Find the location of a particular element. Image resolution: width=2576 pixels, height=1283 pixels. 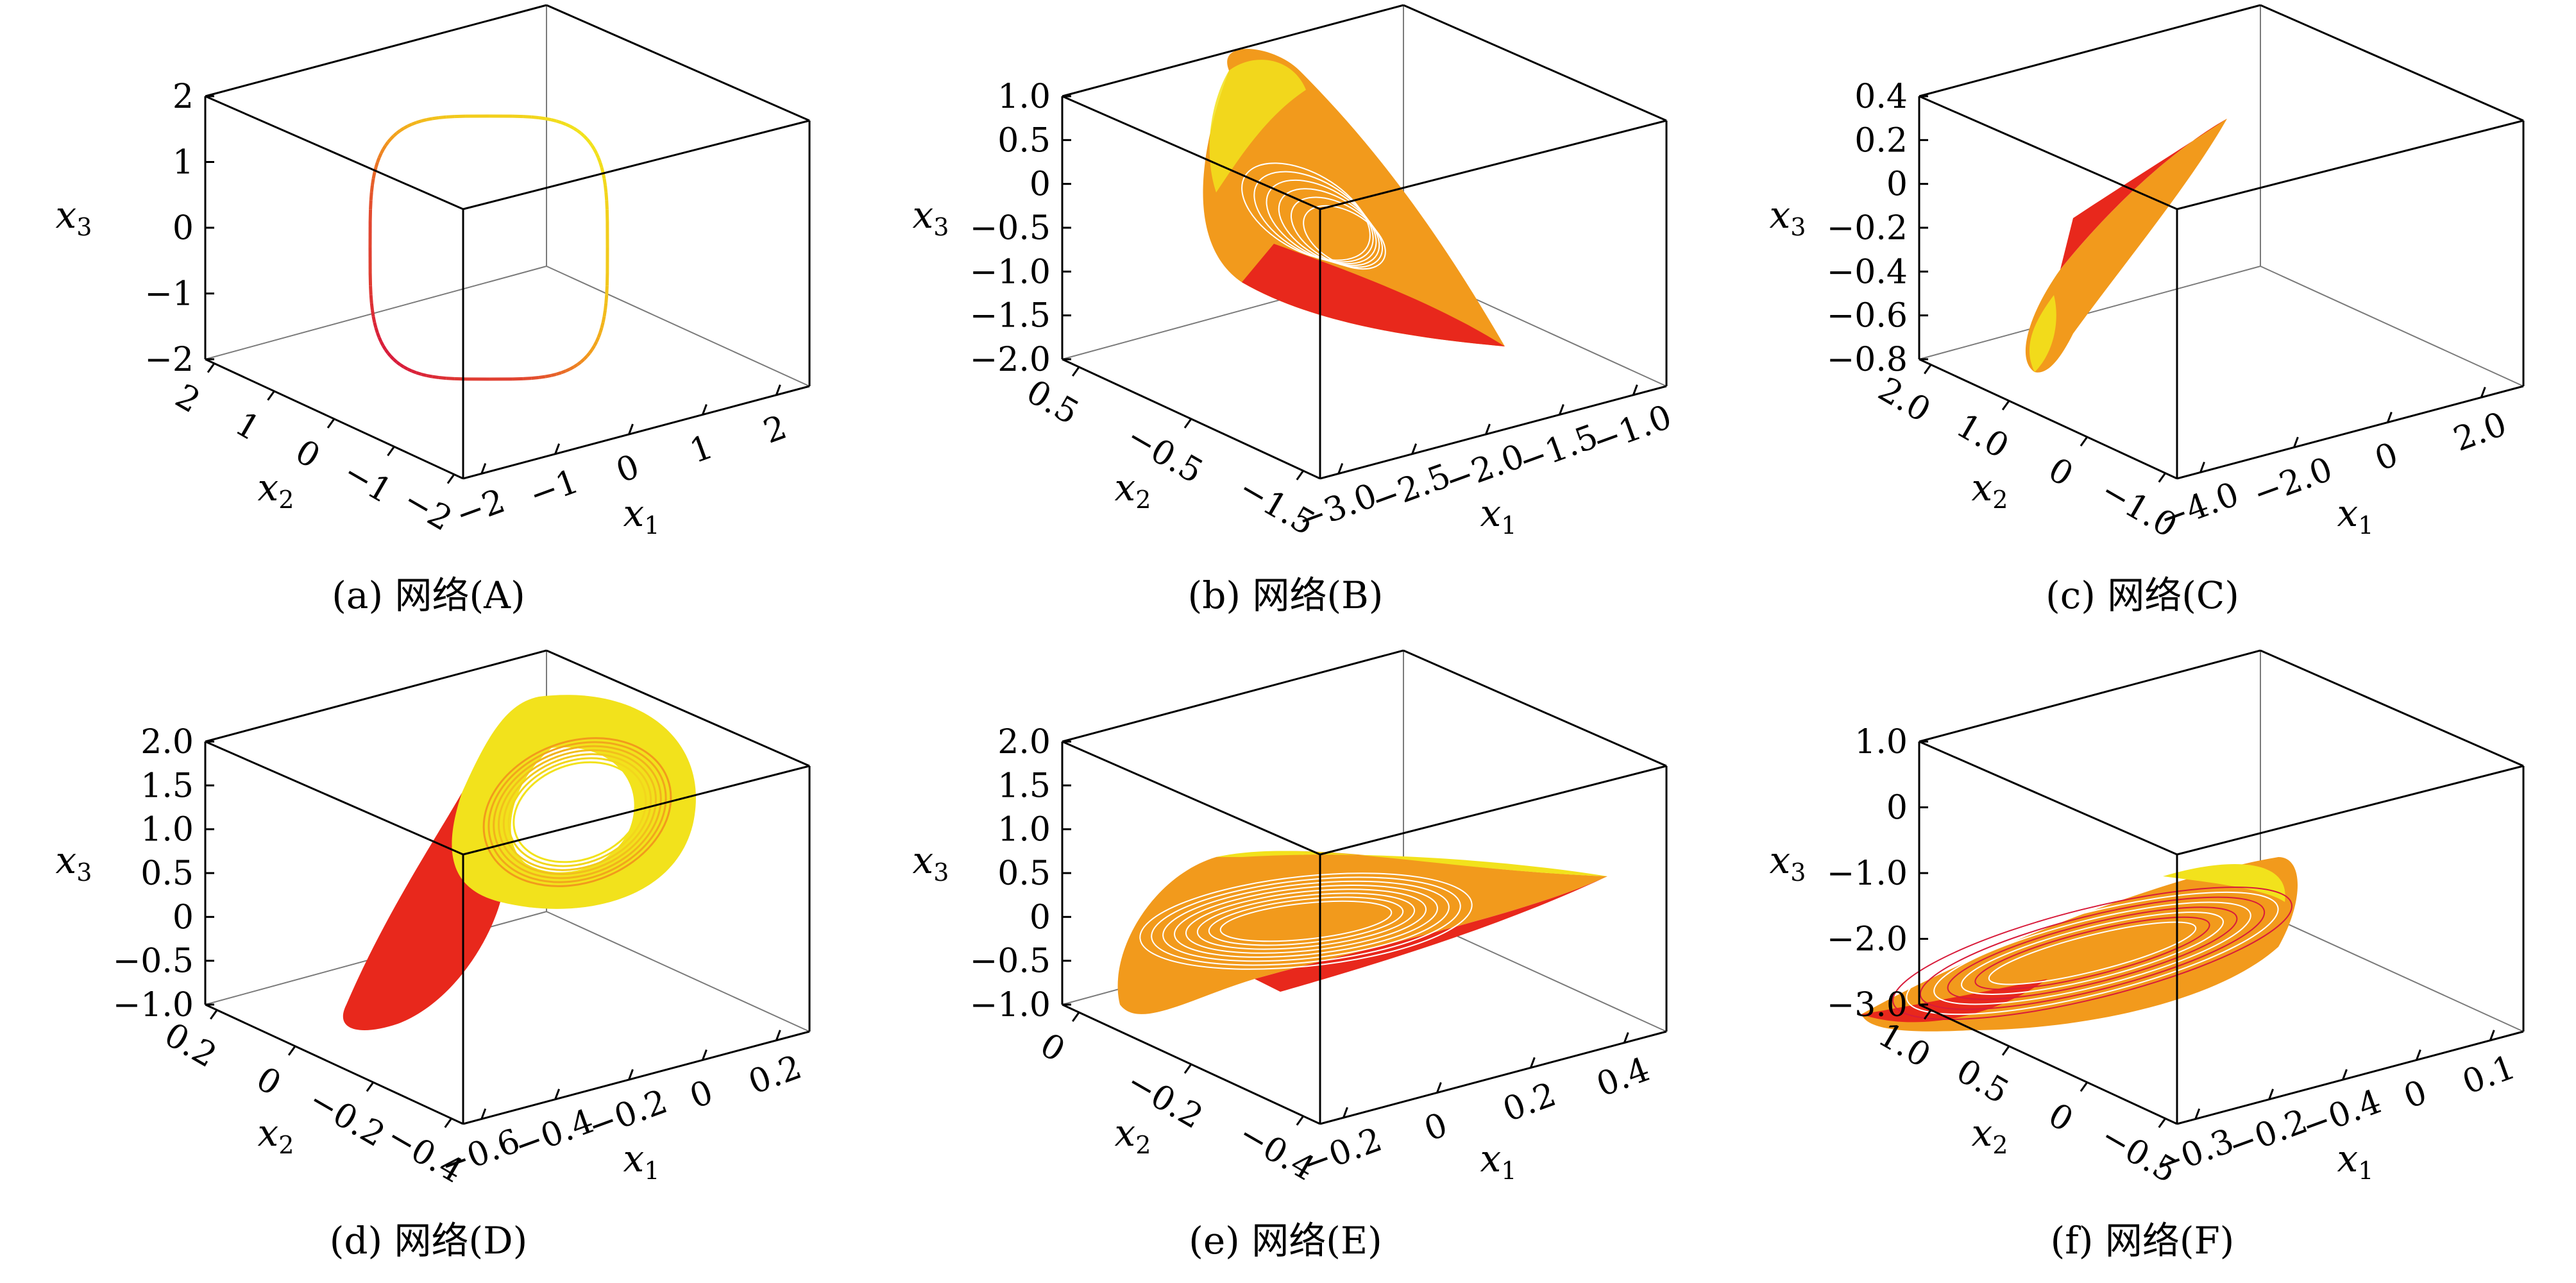

panel-D-x2-tick: 0.2 is located at coordinates (190, 1045).